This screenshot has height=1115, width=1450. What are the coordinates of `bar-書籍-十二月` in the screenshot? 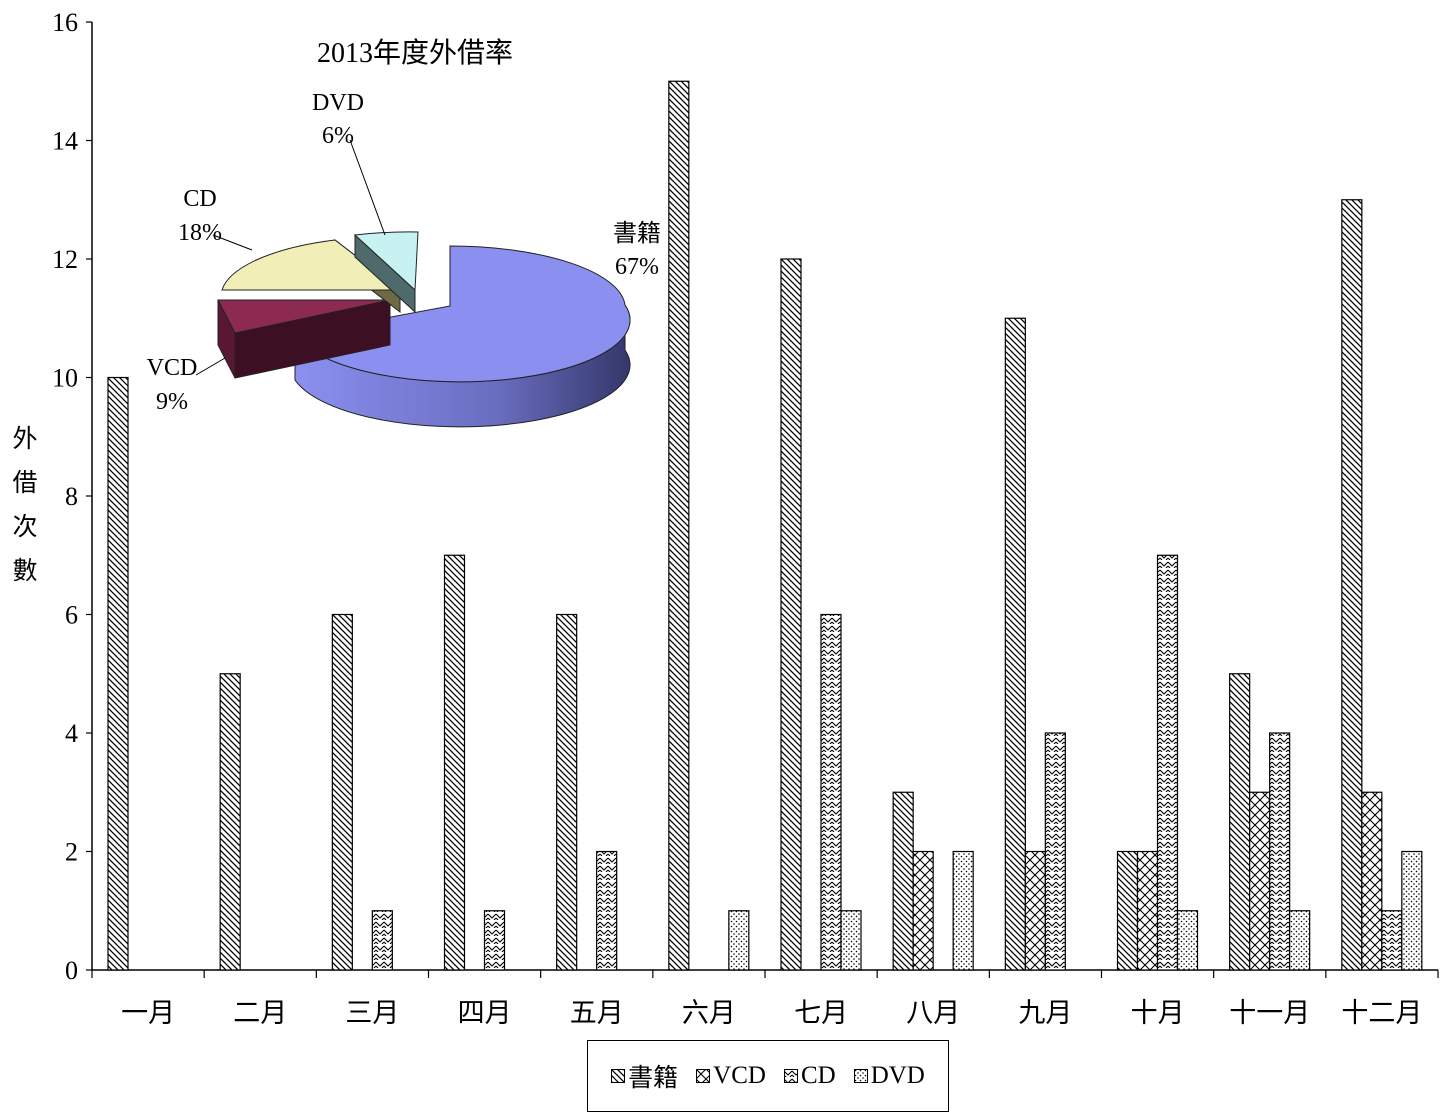 It's located at (1352, 585).